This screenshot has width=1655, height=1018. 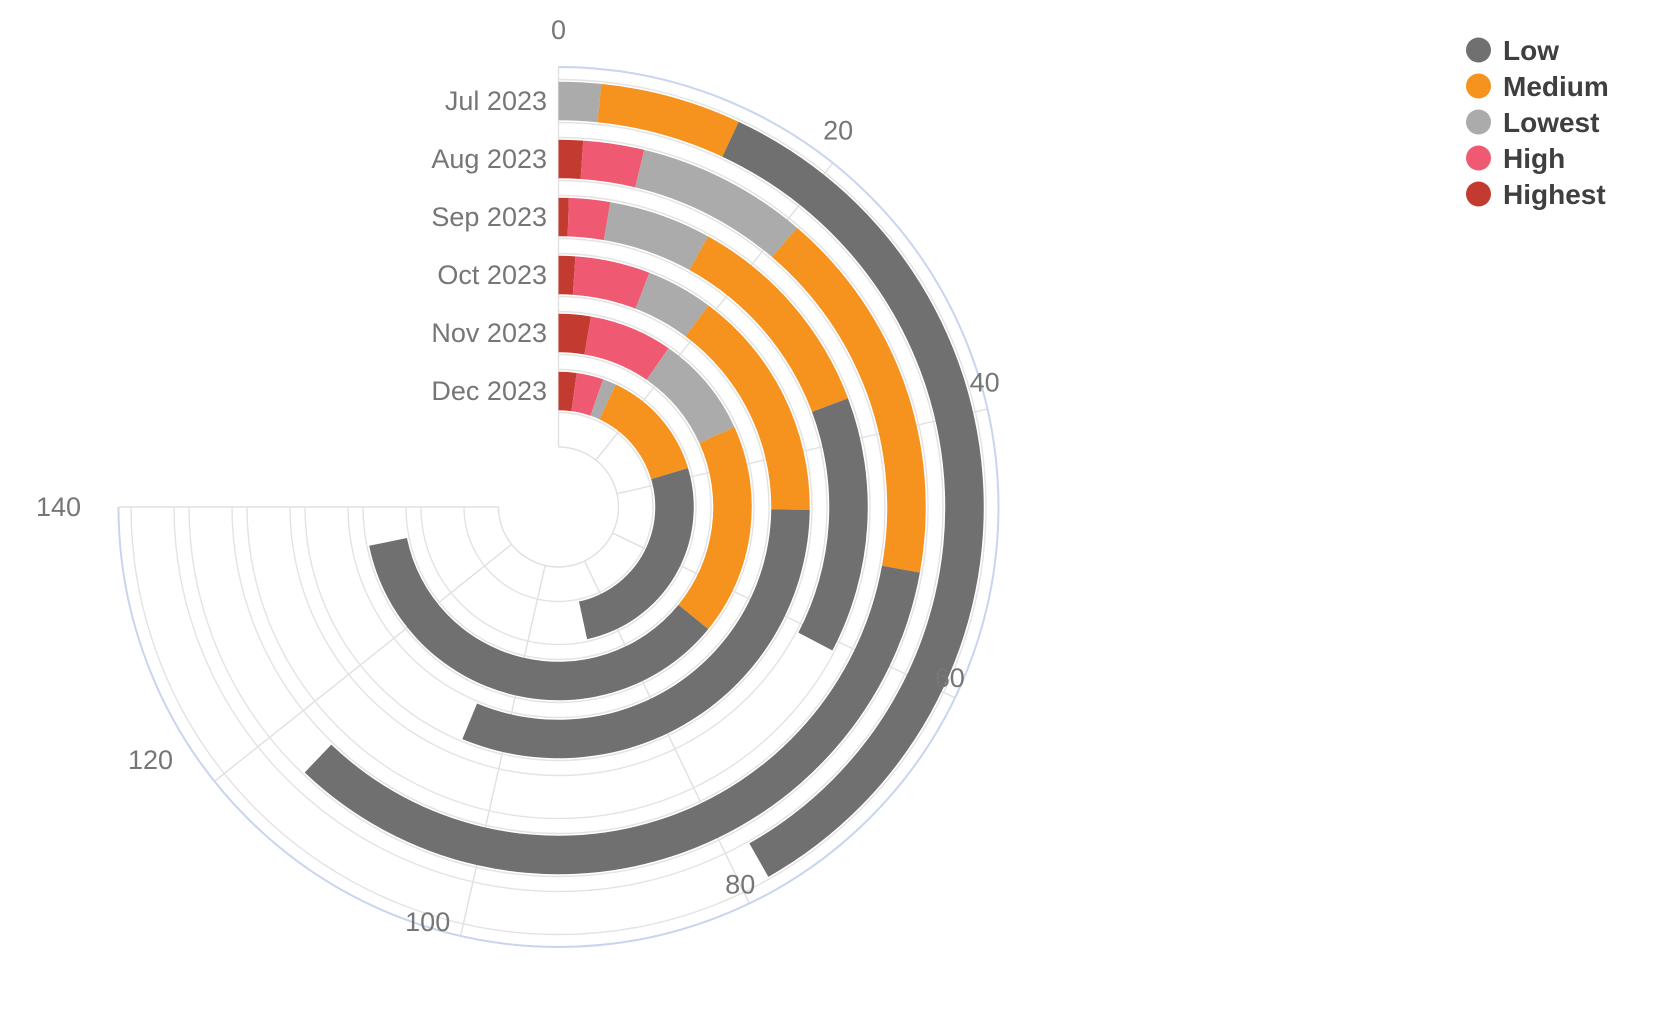 I want to click on bar-nov-2023-low, so click(x=539, y=619).